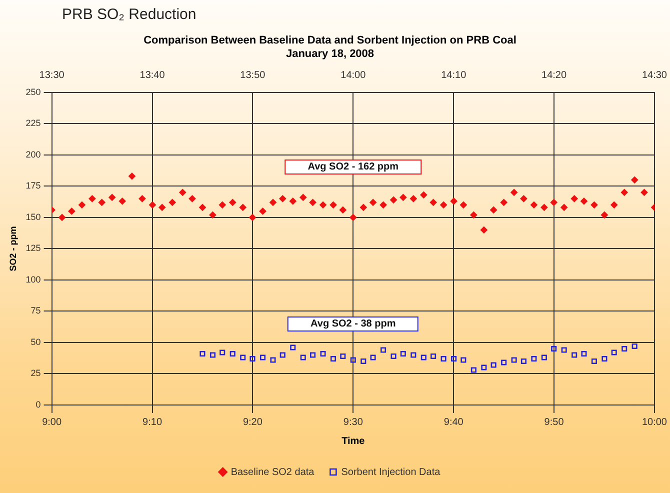  I want to click on x-tick-label: 9:00, so click(52, 422).